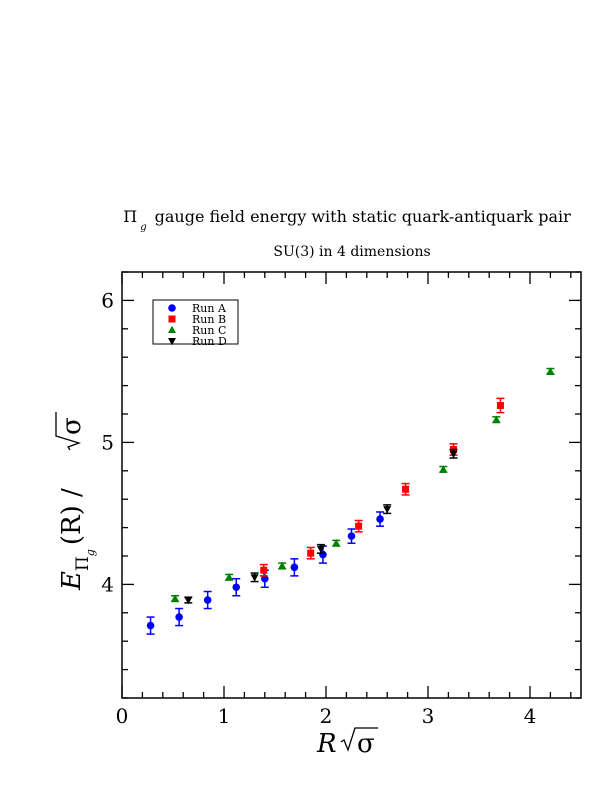 This screenshot has width=612, height=792. What do you see at coordinates (90, 552) in the screenshot?
I see `y-axis-label-subsub: g` at bounding box center [90, 552].